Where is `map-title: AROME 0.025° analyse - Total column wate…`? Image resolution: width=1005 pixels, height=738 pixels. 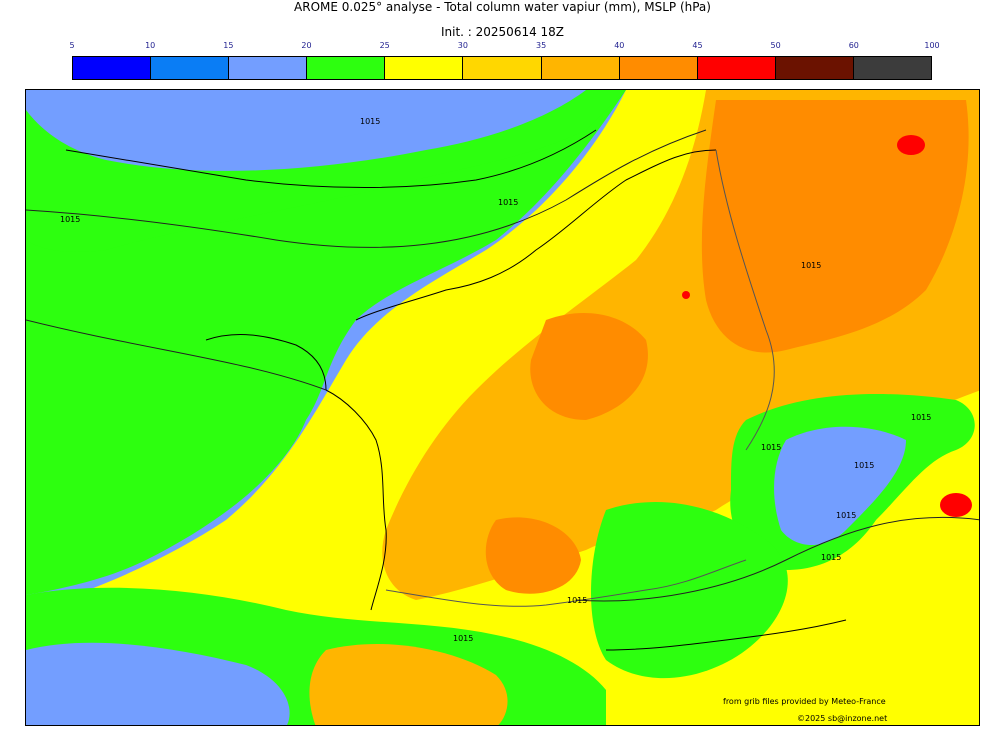
map-title: AROME 0.025° analyse - Total column wate… is located at coordinates (502, 7).